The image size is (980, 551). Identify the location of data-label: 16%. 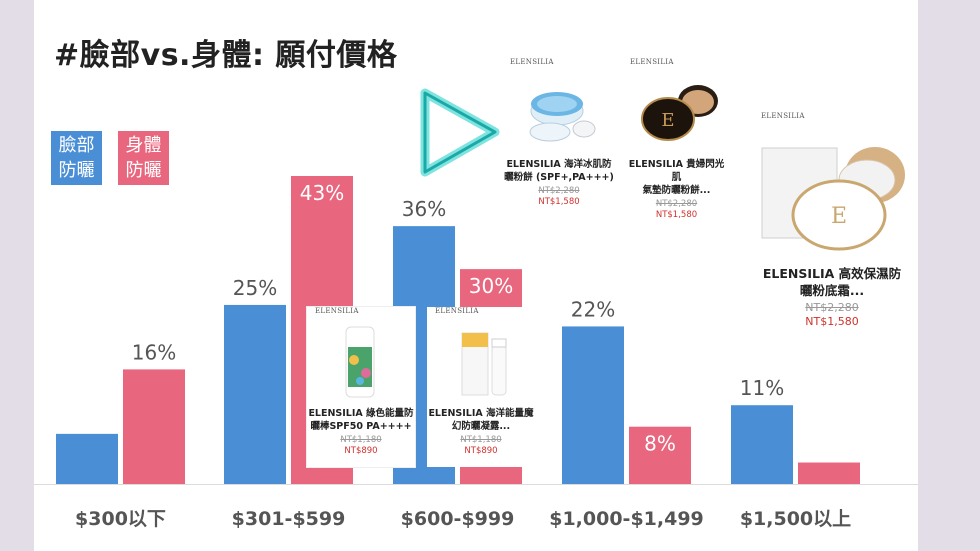
(154, 352).